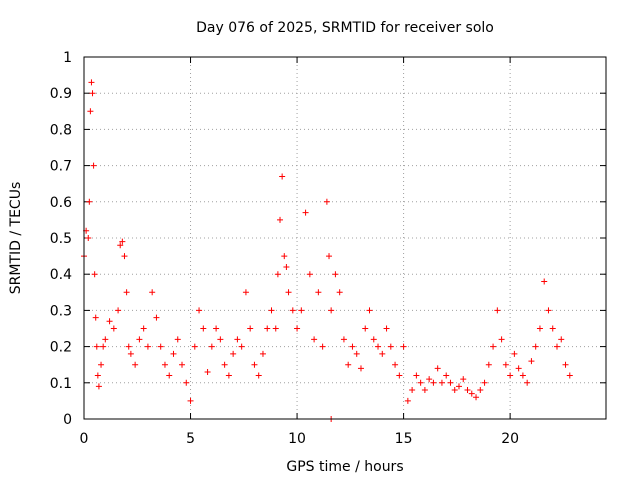  Describe the element at coordinates (61, 384) in the screenshot. I see `y-tick-label: 0.1` at that location.